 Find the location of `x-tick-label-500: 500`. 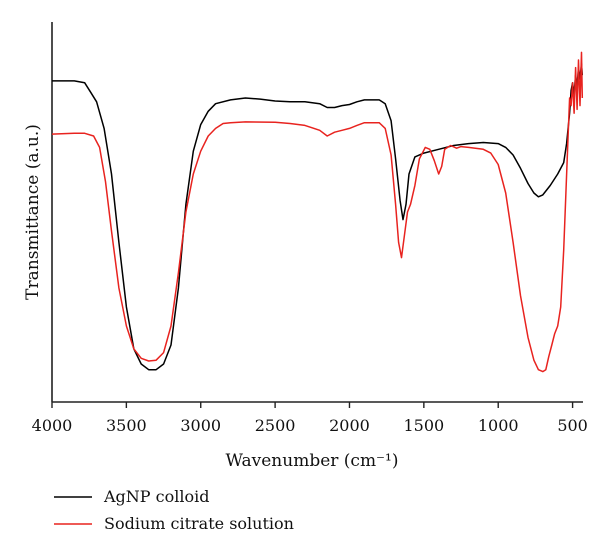

x-tick-label-500: 500 is located at coordinates (572, 425).